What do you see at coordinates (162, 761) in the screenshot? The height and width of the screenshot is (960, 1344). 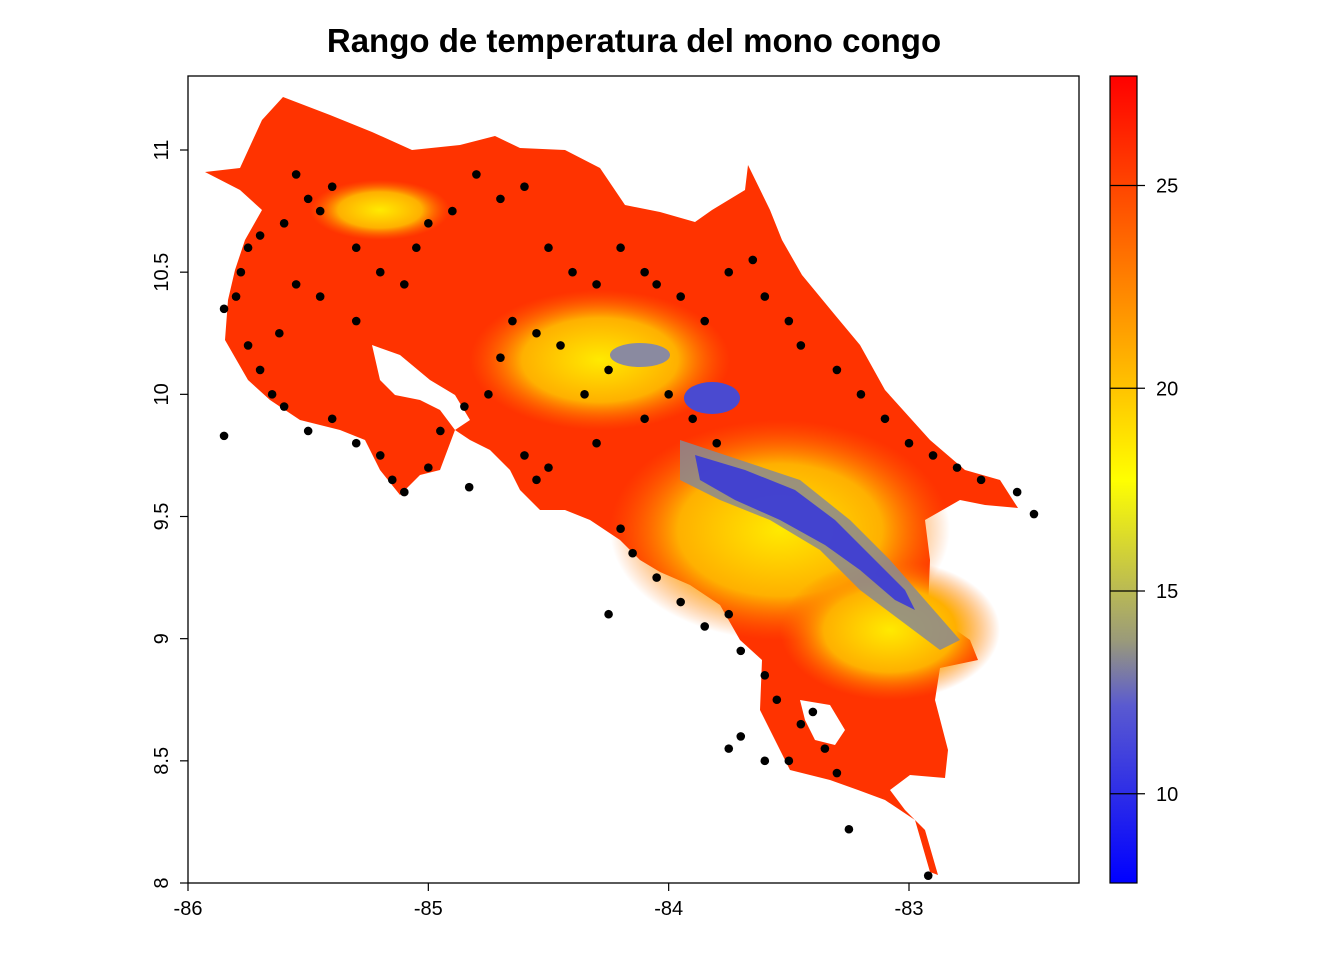 I see `y-tick-label: 8.5` at bounding box center [162, 761].